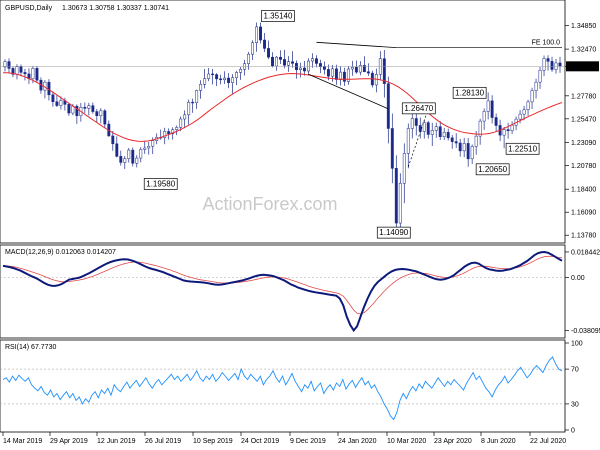 The width and height of the screenshot is (600, 450). What do you see at coordinates (578, 278) in the screenshot?
I see `macd-tick-label: 0.00` at bounding box center [578, 278].